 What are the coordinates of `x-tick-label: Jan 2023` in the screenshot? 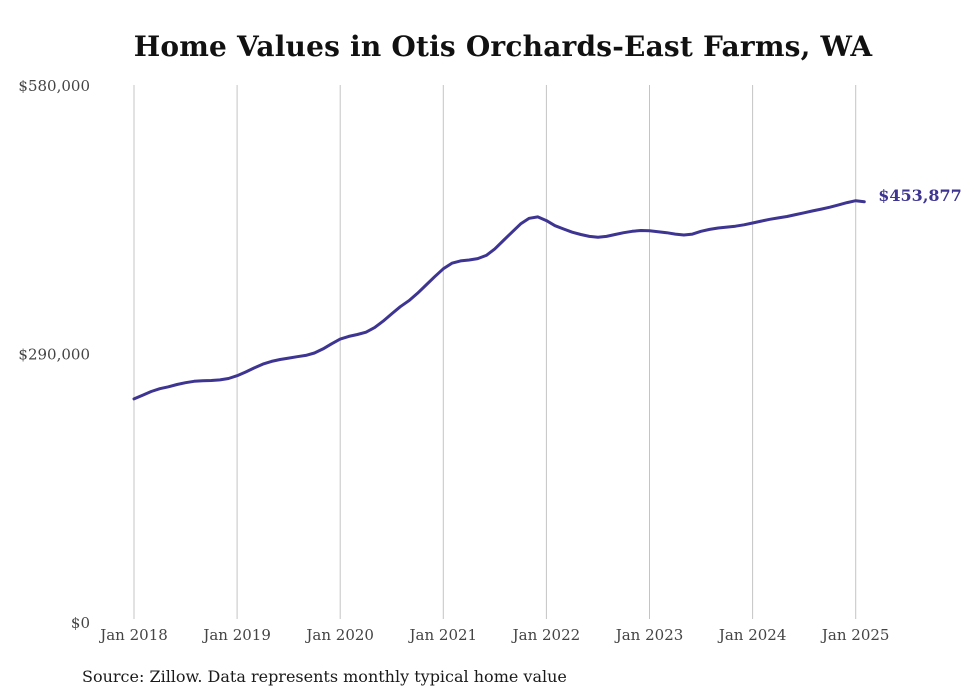 It's located at (649, 635).